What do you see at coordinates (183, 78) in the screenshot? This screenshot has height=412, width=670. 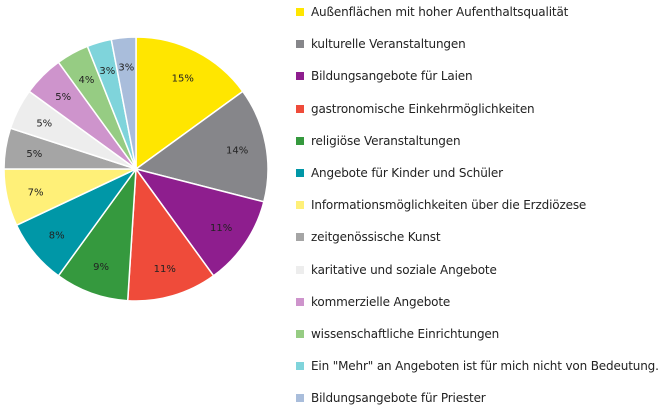 I see `slice-data-label: 15%` at bounding box center [183, 78].